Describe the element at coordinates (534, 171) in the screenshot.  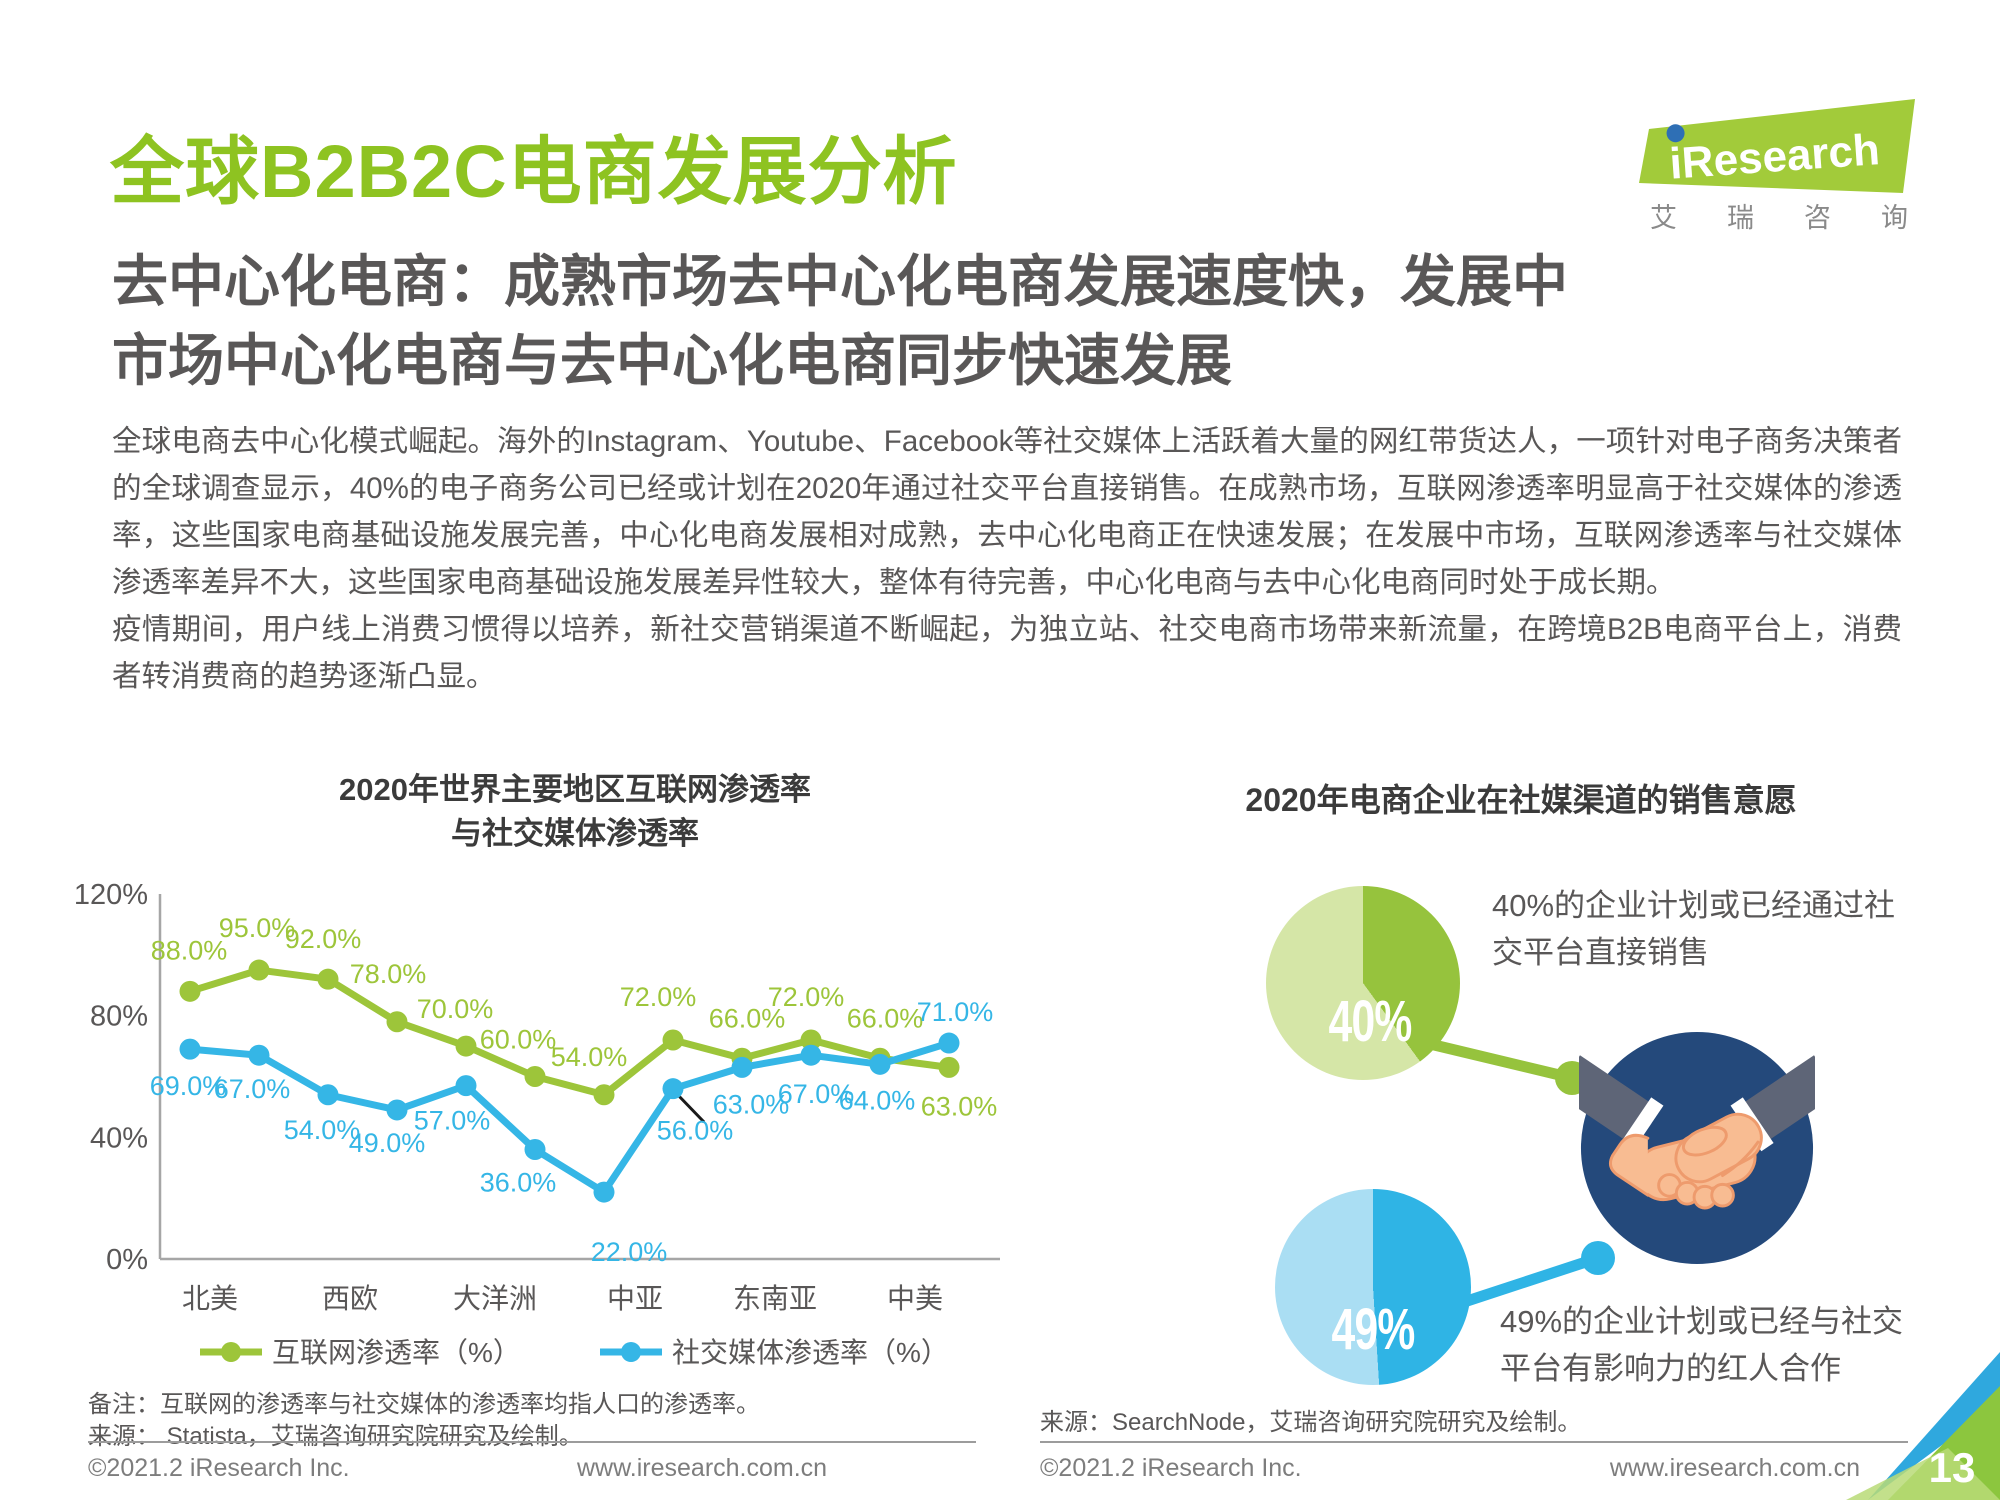
I see `page-title: 全球B2B2C电商发展分析` at that location.